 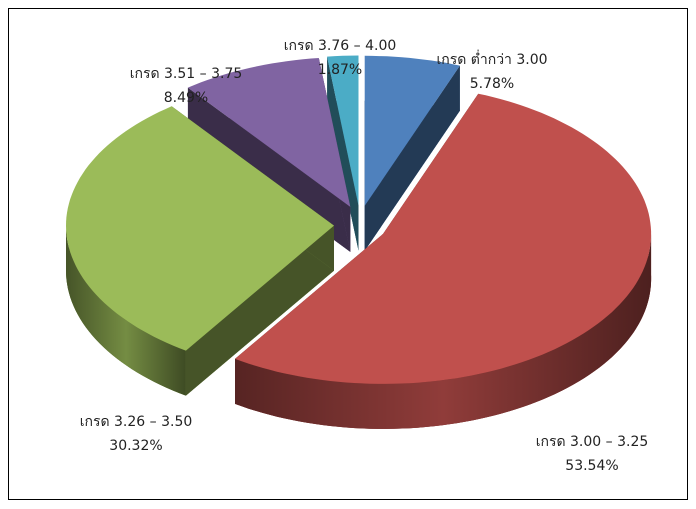 What do you see at coordinates (186, 74) in the screenshot?
I see `slice-label: เกรด 3.51 – 3.75` at bounding box center [186, 74].